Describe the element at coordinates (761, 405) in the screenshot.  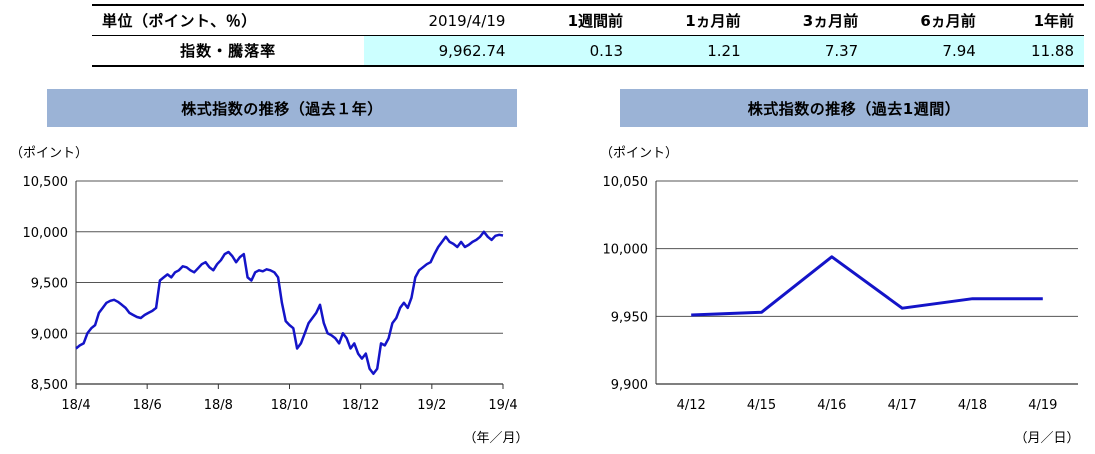
I see `x-tick-label: 4/15` at that location.